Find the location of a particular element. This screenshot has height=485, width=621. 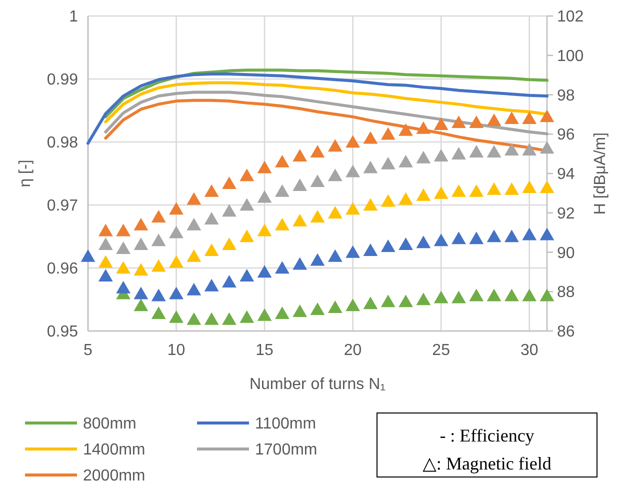

y-tick-label: 0.98 is located at coordinates (62, 143).